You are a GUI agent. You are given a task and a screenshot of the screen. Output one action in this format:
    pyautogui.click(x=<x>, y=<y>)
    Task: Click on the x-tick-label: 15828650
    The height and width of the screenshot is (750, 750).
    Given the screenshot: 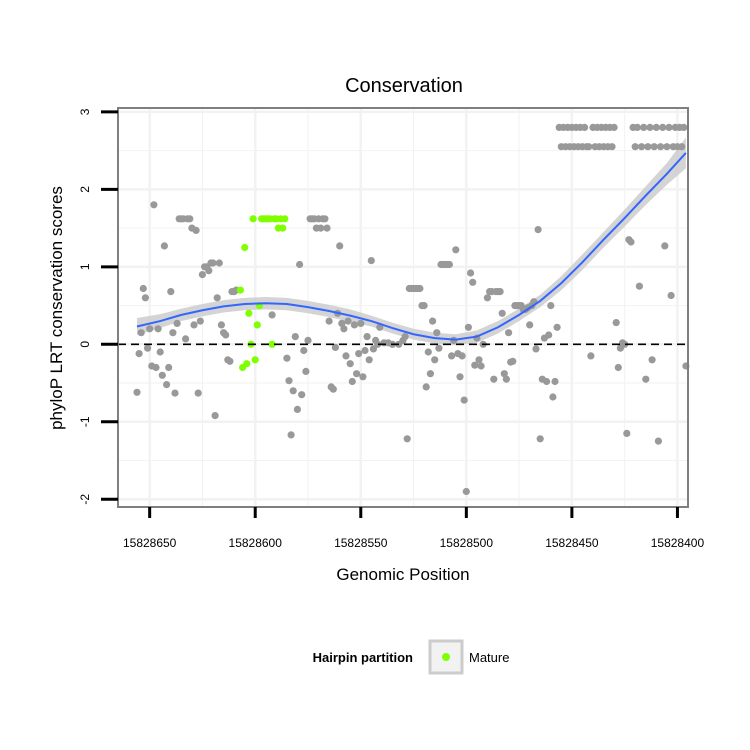 What is the action you would take?
    pyautogui.click(x=150, y=543)
    